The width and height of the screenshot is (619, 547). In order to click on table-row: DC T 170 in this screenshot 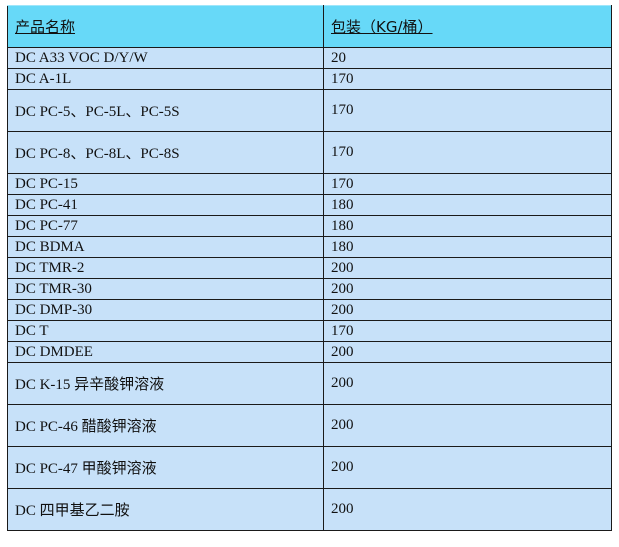, I will do `click(309, 331)`.